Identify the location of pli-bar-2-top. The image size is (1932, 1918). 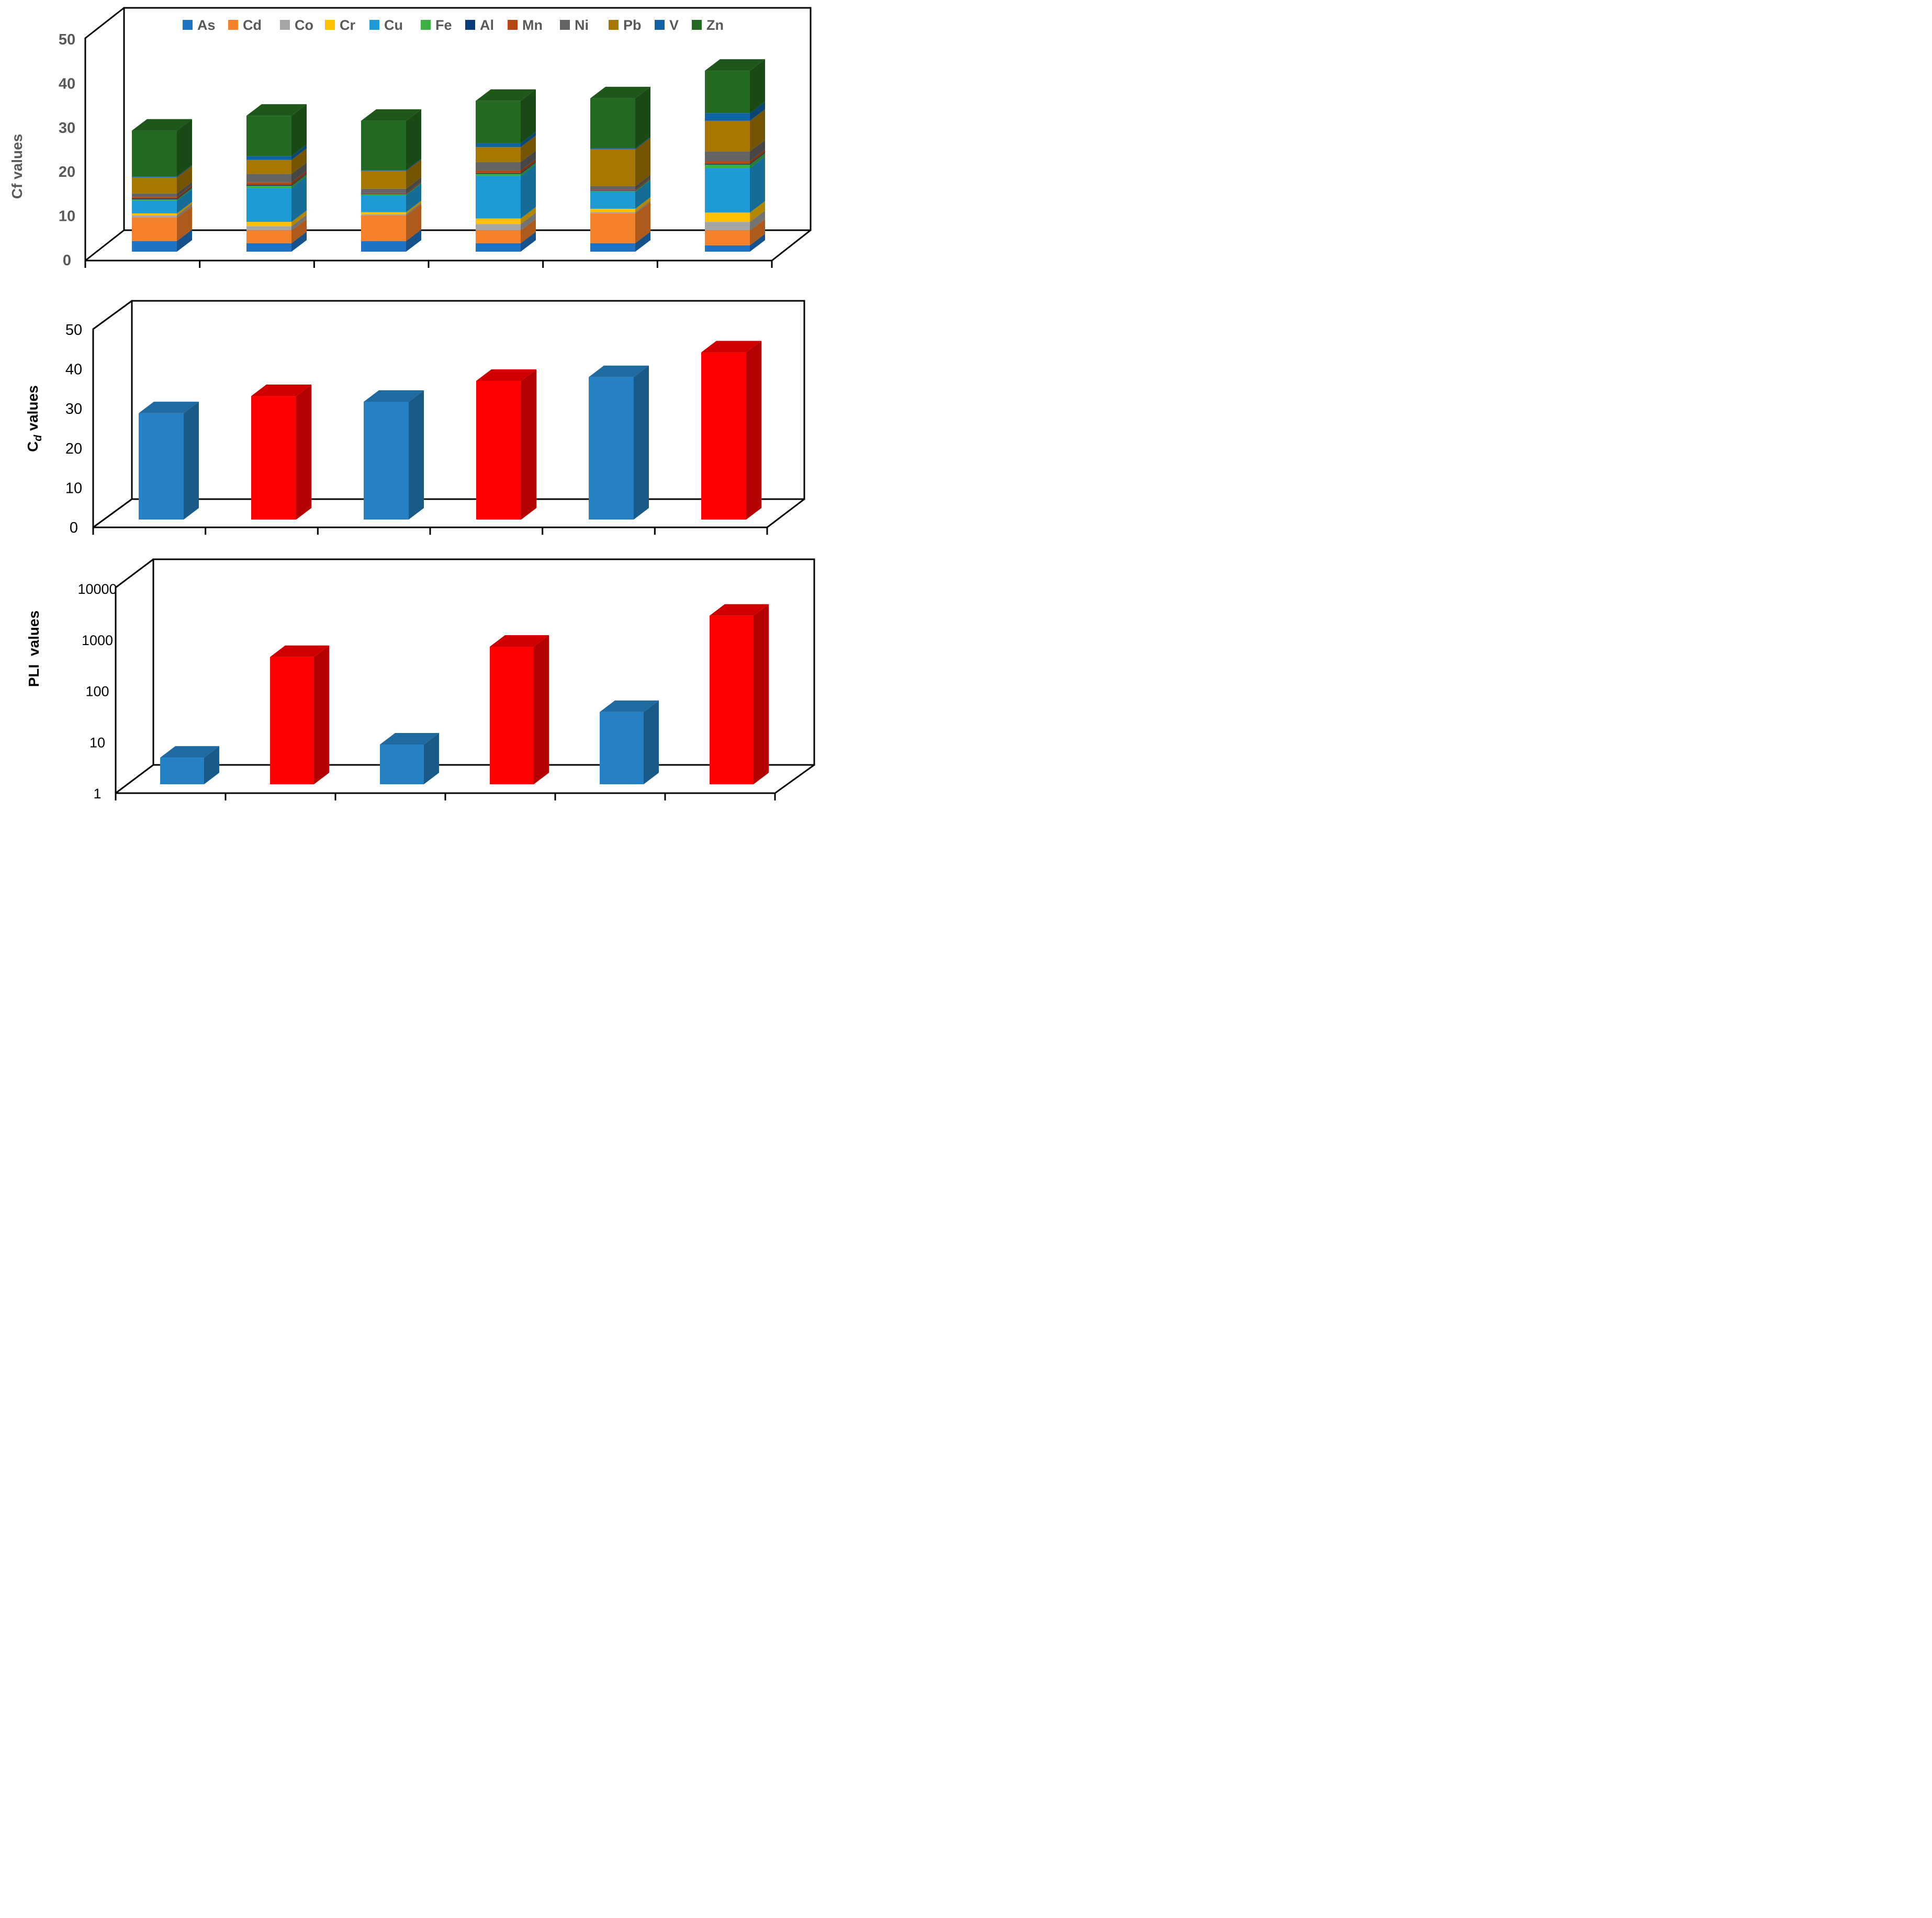
(299, 651).